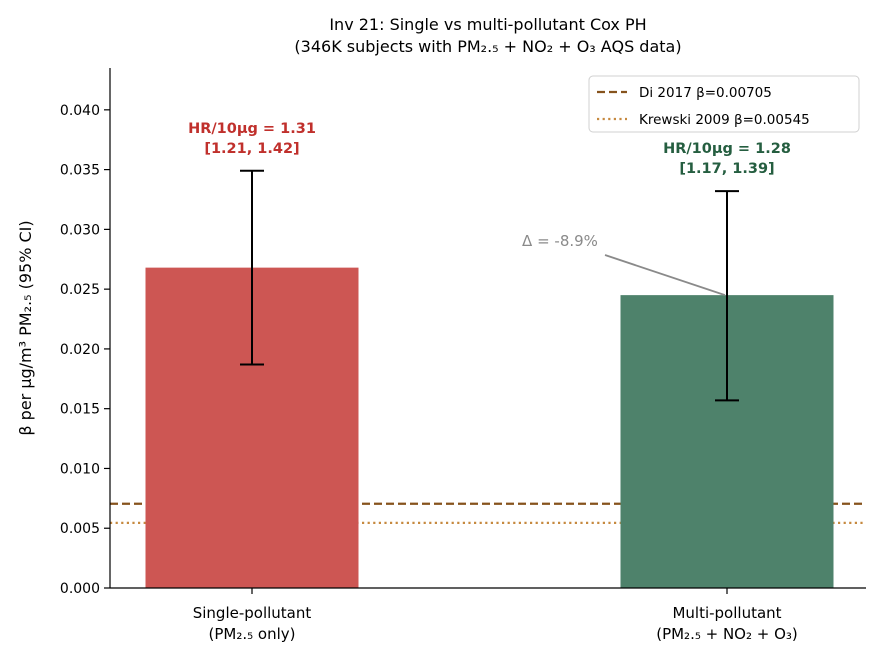  Describe the element at coordinates (727, 634) in the screenshot. I see `x-tick-sublabel-2: (PM₂.₅ + NO₂ + O₃)` at that location.